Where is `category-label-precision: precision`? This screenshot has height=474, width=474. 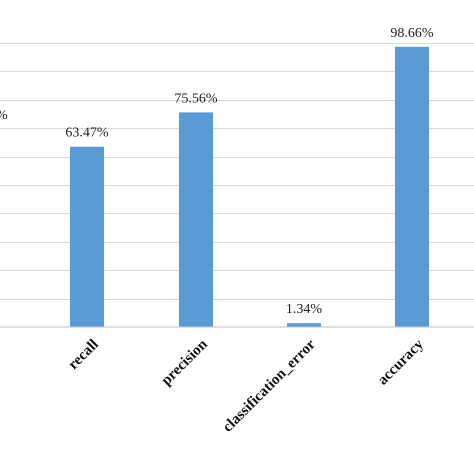 category-label-precision: precision is located at coordinates (184, 362).